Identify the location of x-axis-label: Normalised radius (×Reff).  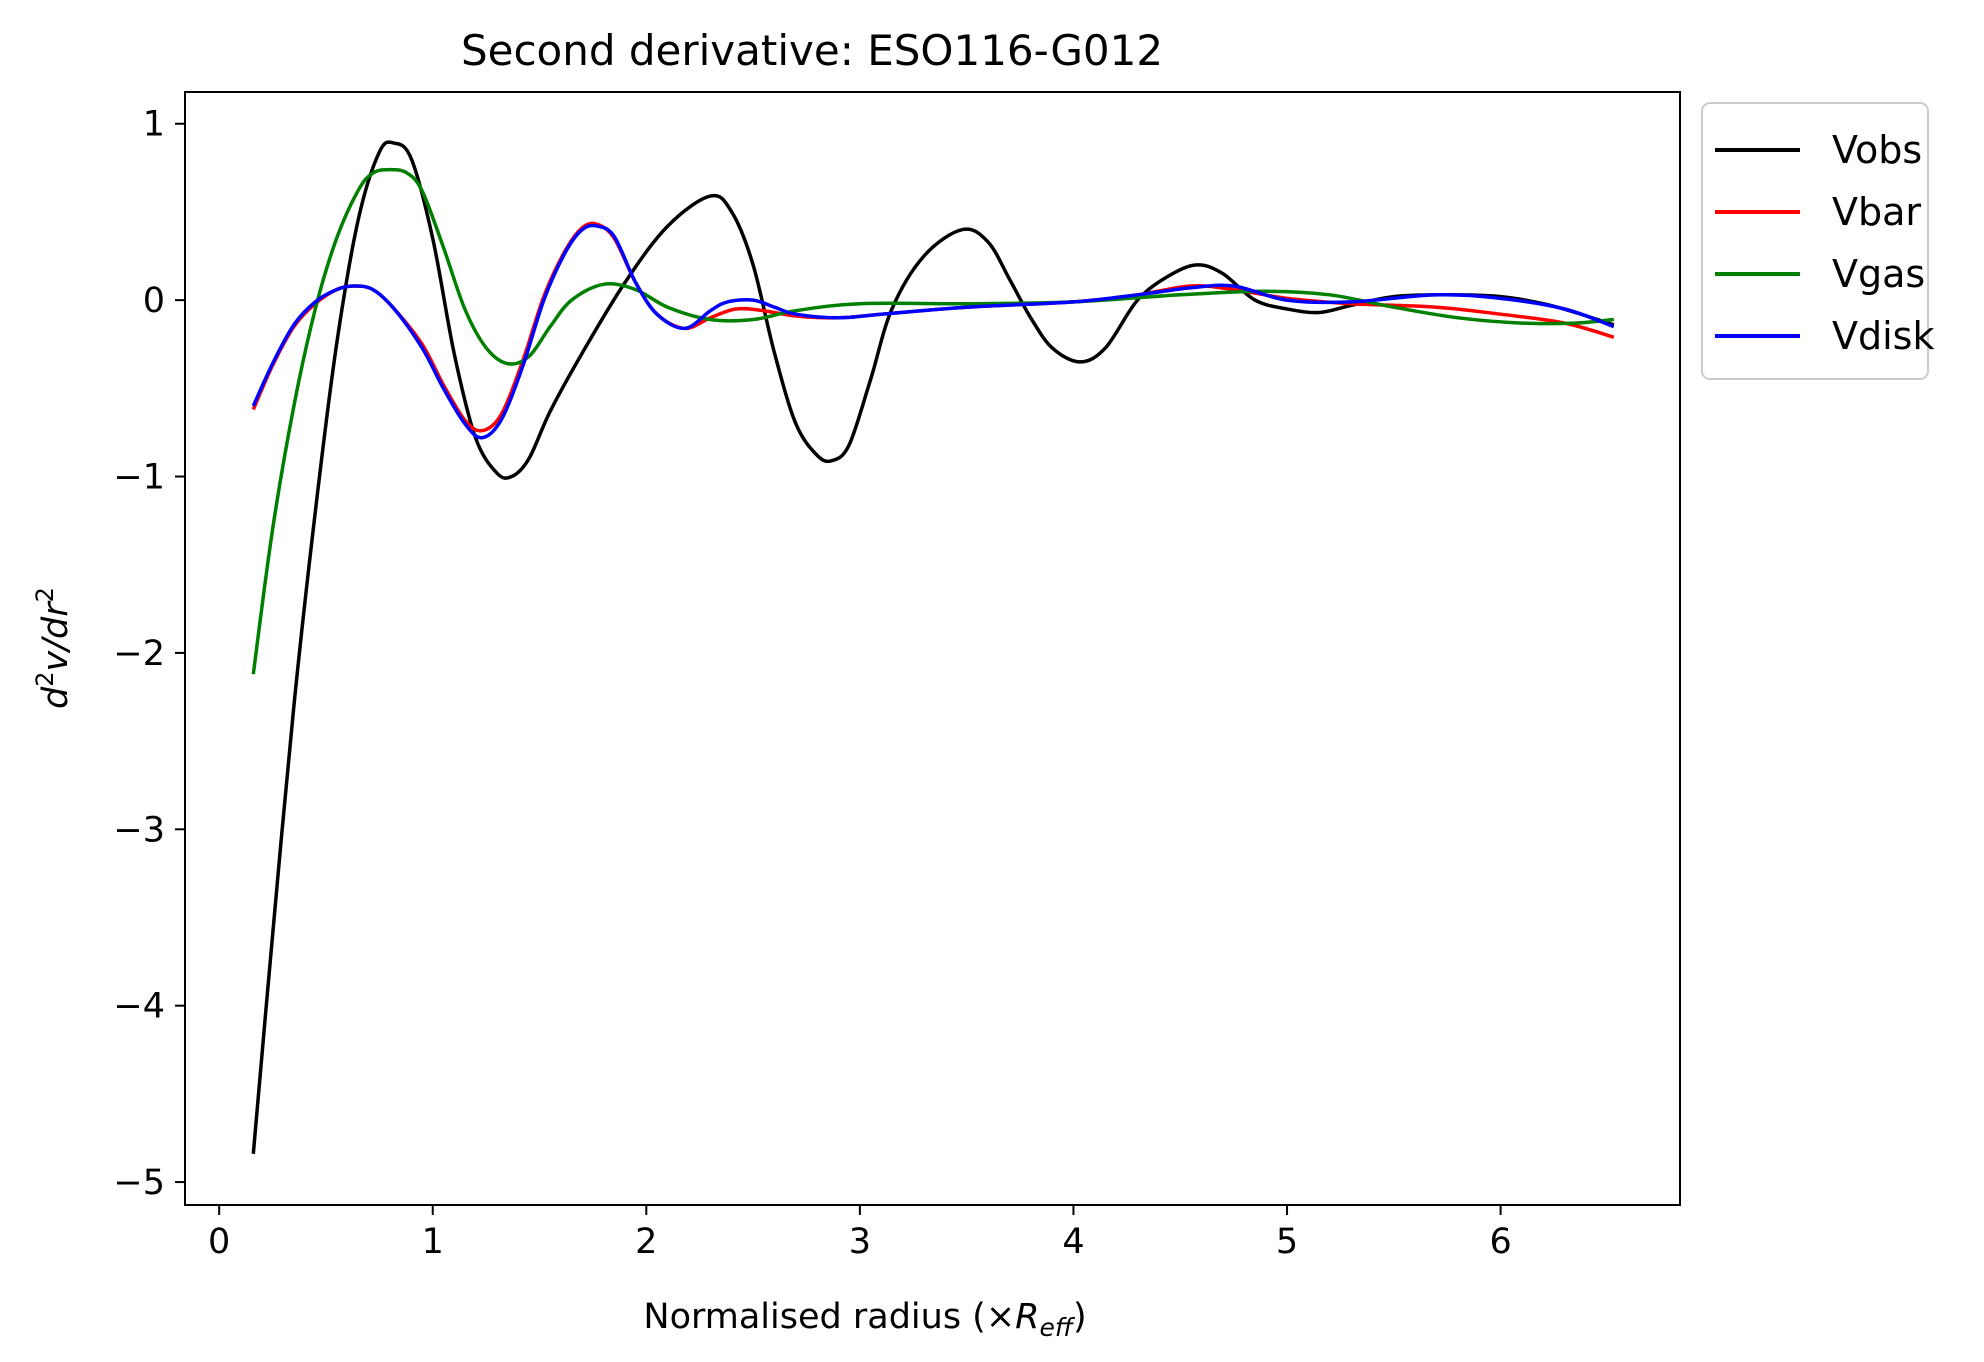
(864, 1319).